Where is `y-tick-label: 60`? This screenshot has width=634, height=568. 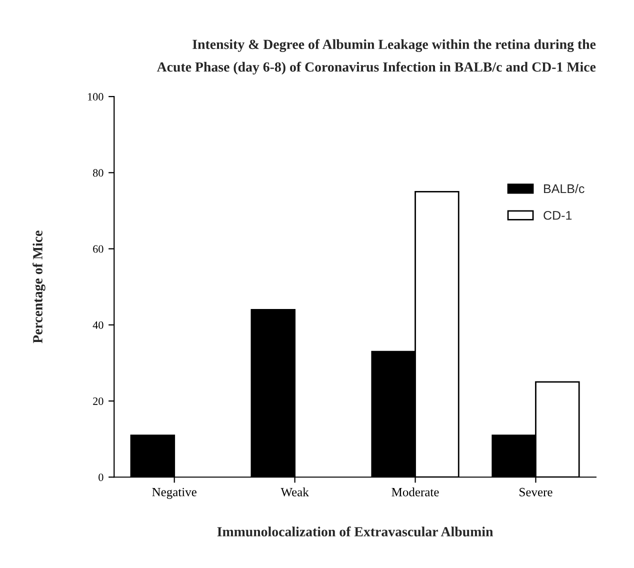
y-tick-label: 60 is located at coordinates (98, 249).